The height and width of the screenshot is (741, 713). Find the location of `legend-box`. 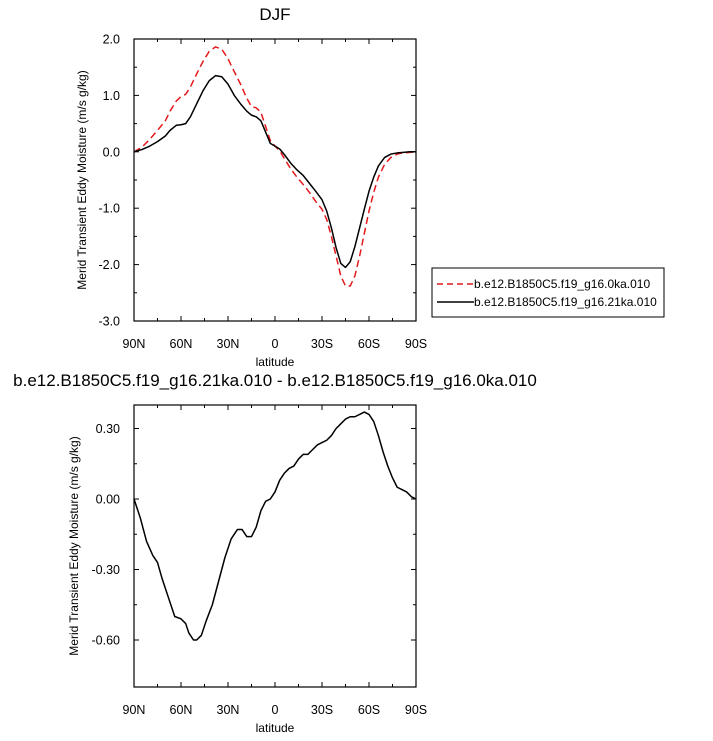

legend-box is located at coordinates (548, 292).